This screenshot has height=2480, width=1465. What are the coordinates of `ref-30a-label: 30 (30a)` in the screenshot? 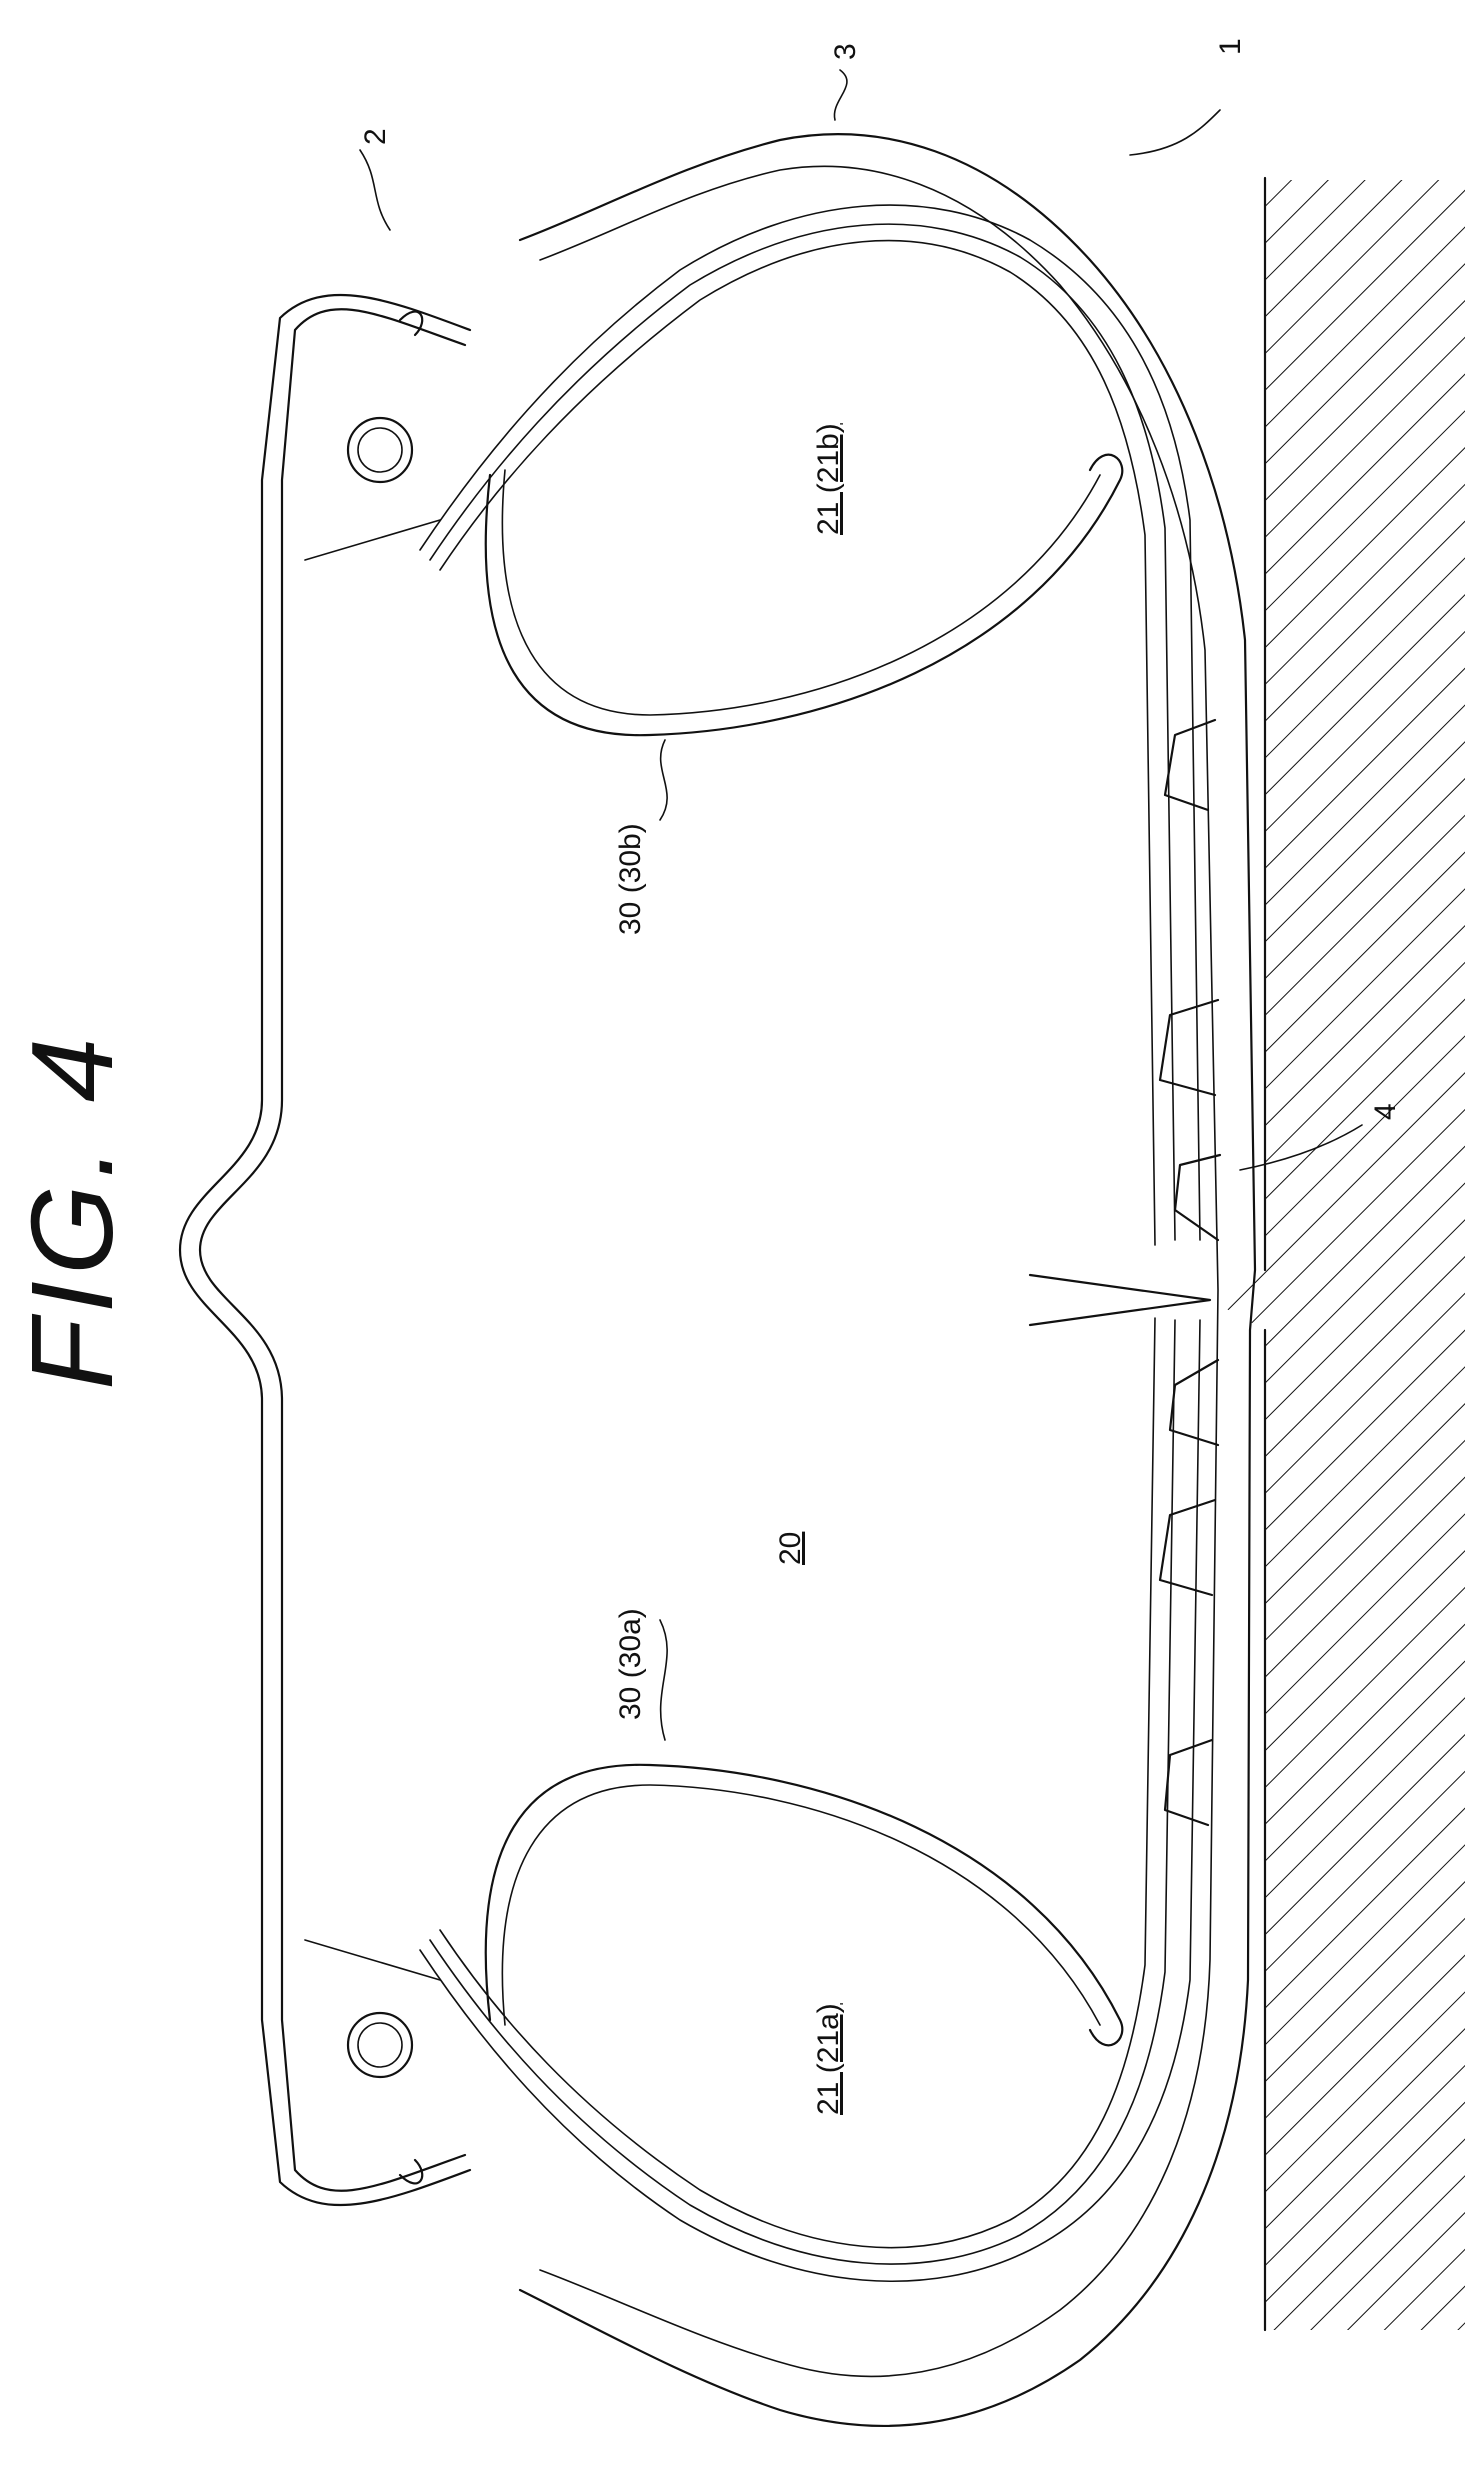 It's located at (630, 1664).